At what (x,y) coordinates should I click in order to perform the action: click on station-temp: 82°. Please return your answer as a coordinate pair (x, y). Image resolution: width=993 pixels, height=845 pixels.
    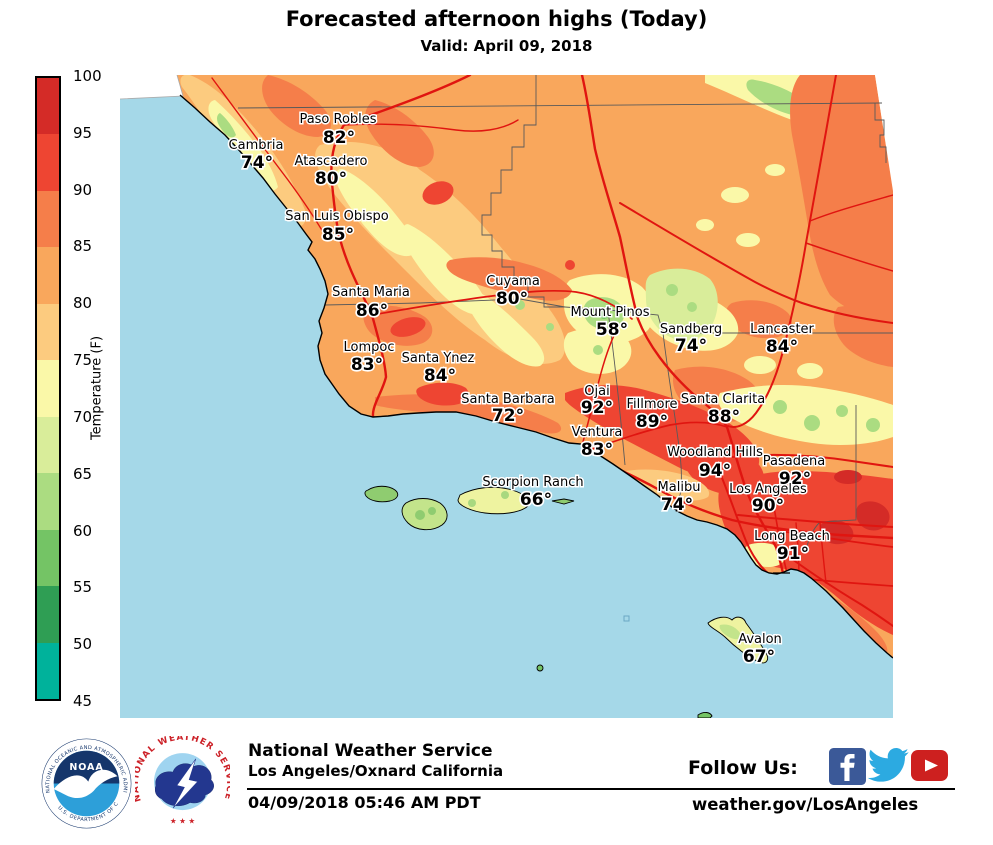
    Looking at the image, I should click on (339, 138).